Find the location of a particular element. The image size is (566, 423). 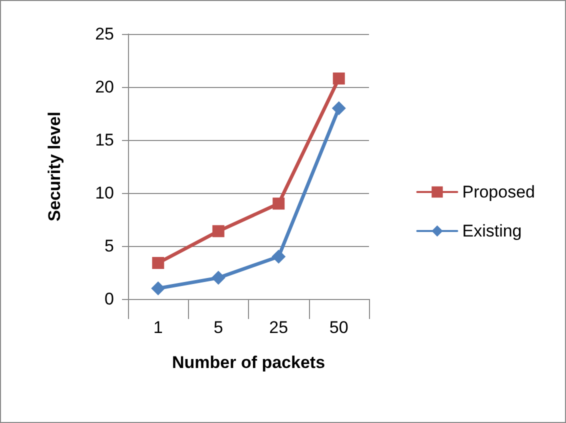

y-tick-label: 25 is located at coordinates (104, 34).